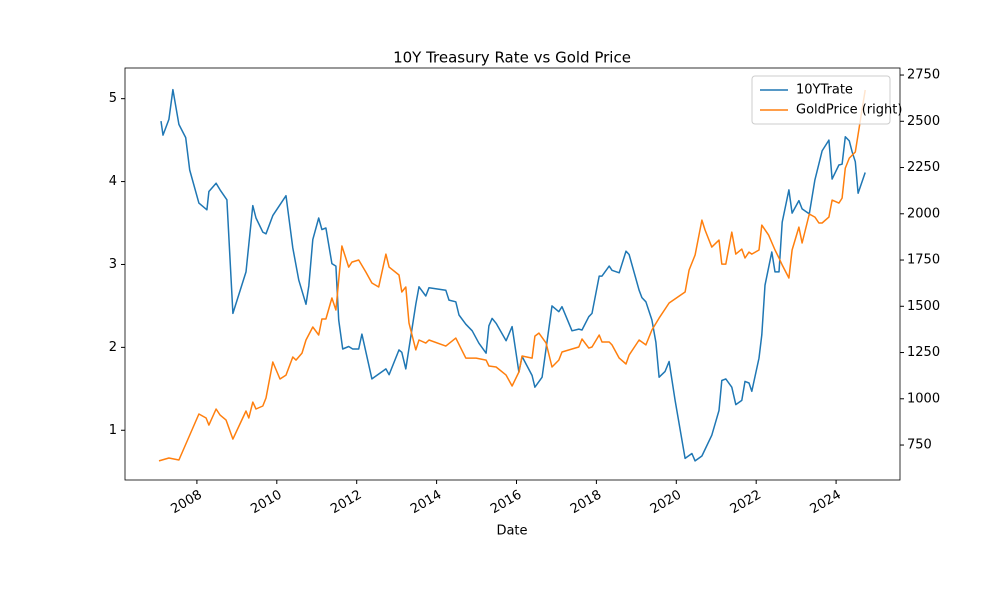  I want to click on y-tick-label: 5, so click(113, 98).